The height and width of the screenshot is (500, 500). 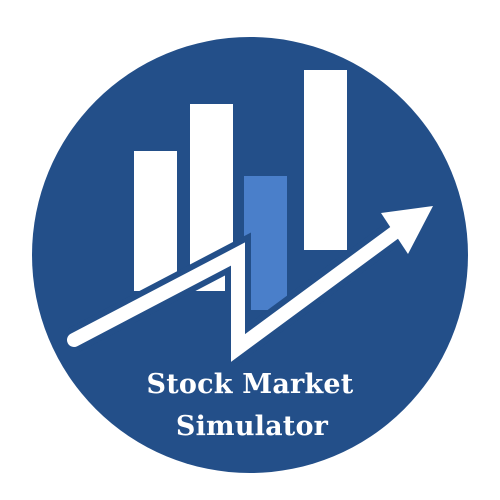 What do you see at coordinates (250, 384) in the screenshot?
I see `logo-title-line-1: Stock Market` at bounding box center [250, 384].